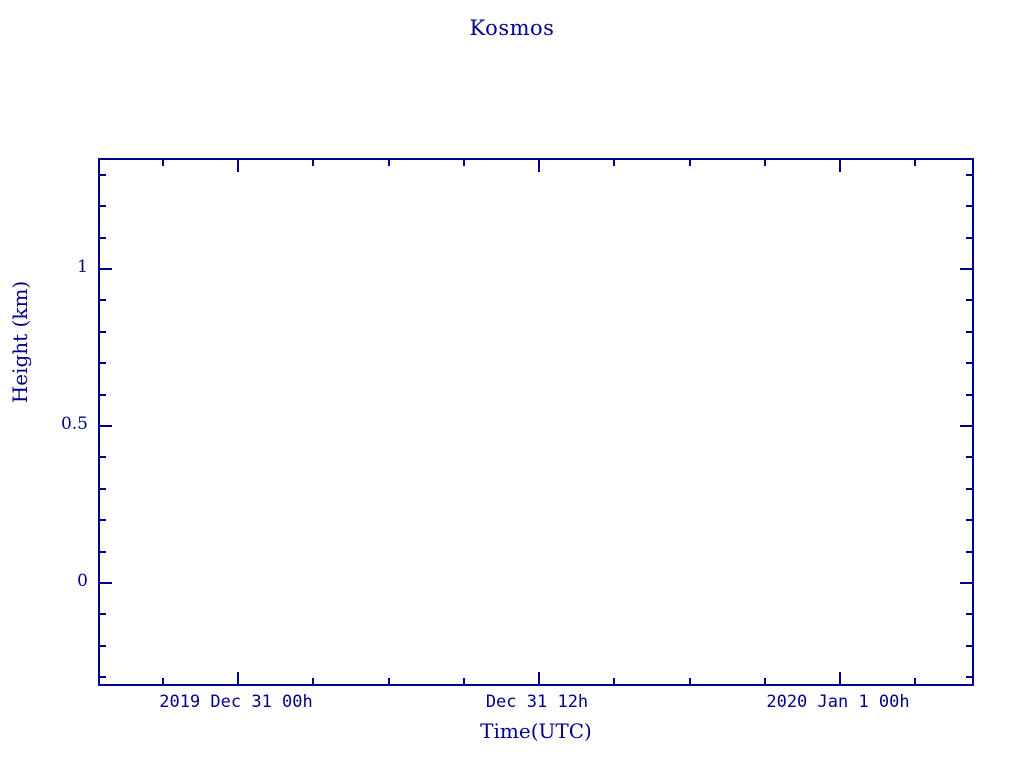  Describe the element at coordinates (236, 702) in the screenshot. I see `x-tick-label: 2019 Dec 31 00h` at that location.